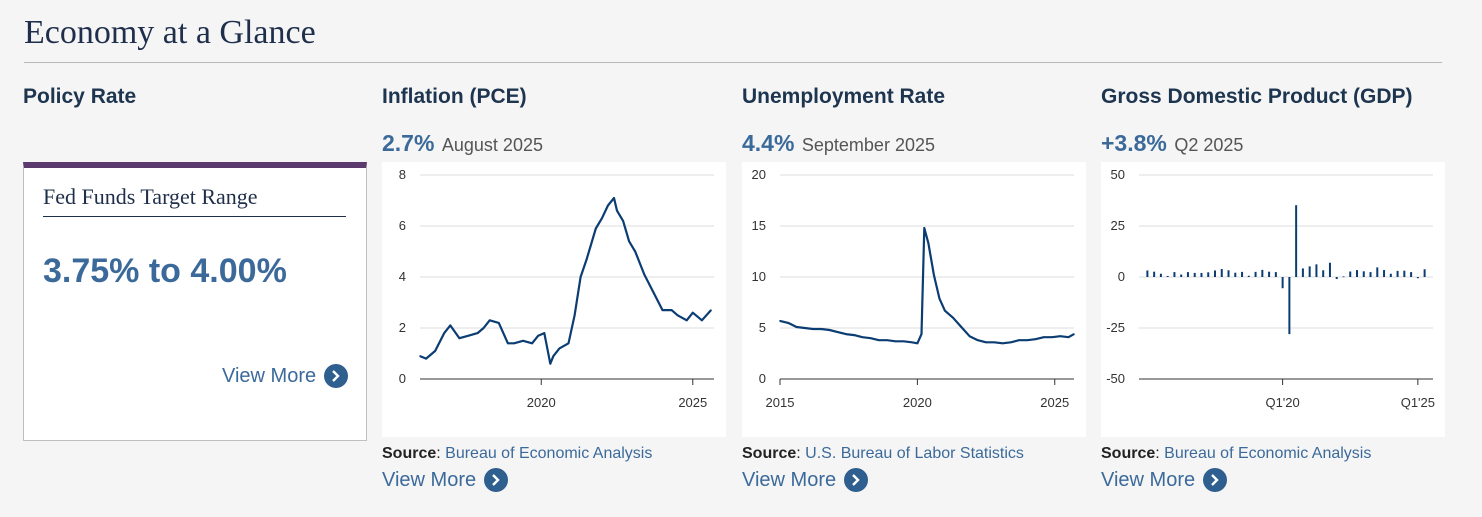 Image resolution: width=1482 pixels, height=517 pixels. Describe the element at coordinates (194, 200) in the screenshot. I see `policy-card-title: Fed Funds Target Range` at that location.